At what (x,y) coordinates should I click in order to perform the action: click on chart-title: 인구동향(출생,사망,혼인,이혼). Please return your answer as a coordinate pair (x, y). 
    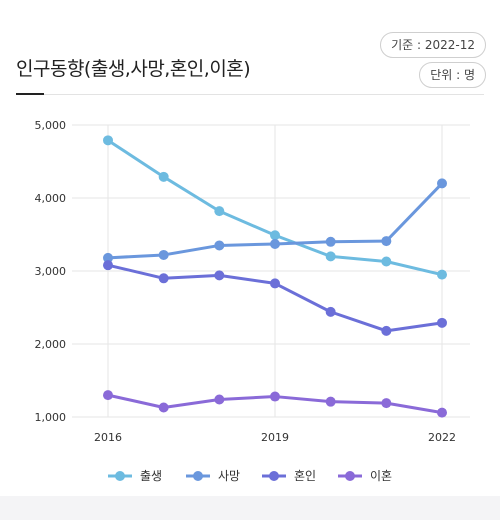
    Looking at the image, I should click on (133, 69).